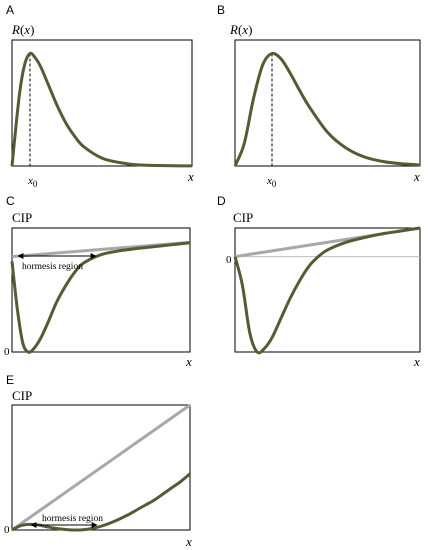 The height and width of the screenshot is (550, 436). Describe the element at coordinates (190, 176) in the screenshot. I see `panel-a-xlabel: x` at that location.